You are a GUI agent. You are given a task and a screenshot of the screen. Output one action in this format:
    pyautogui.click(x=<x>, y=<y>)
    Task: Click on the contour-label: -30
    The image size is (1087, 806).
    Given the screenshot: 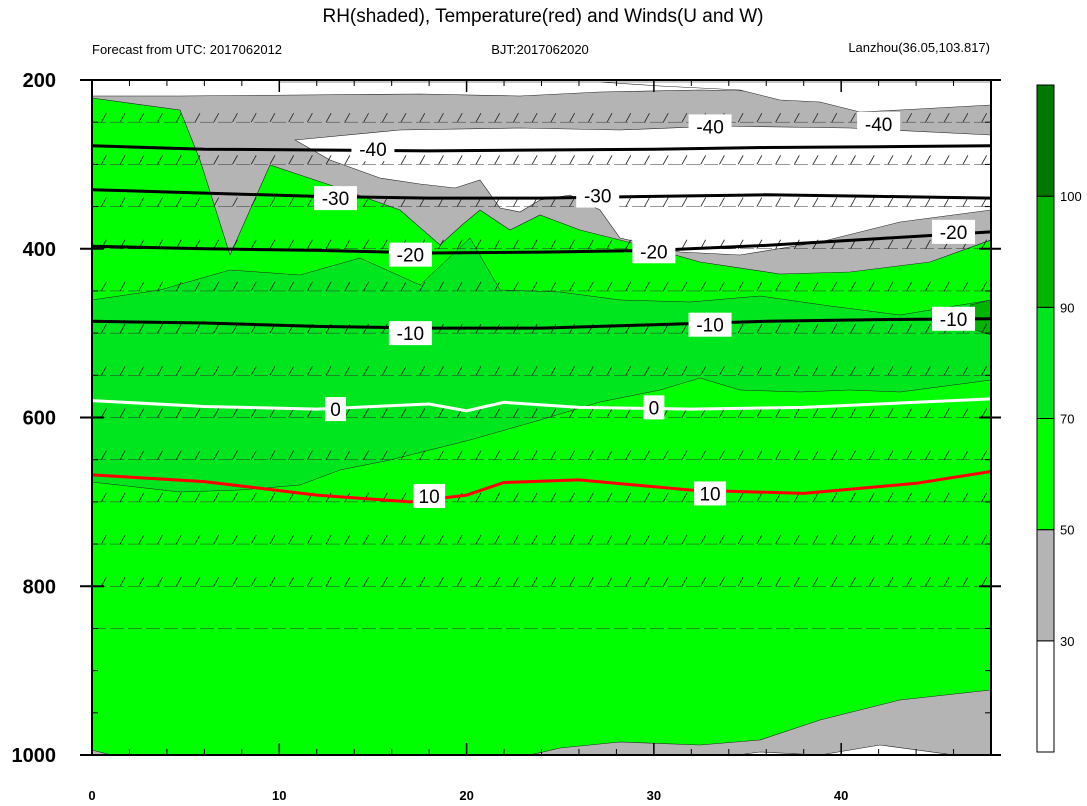 What is the action you would take?
    pyautogui.click(x=597, y=197)
    